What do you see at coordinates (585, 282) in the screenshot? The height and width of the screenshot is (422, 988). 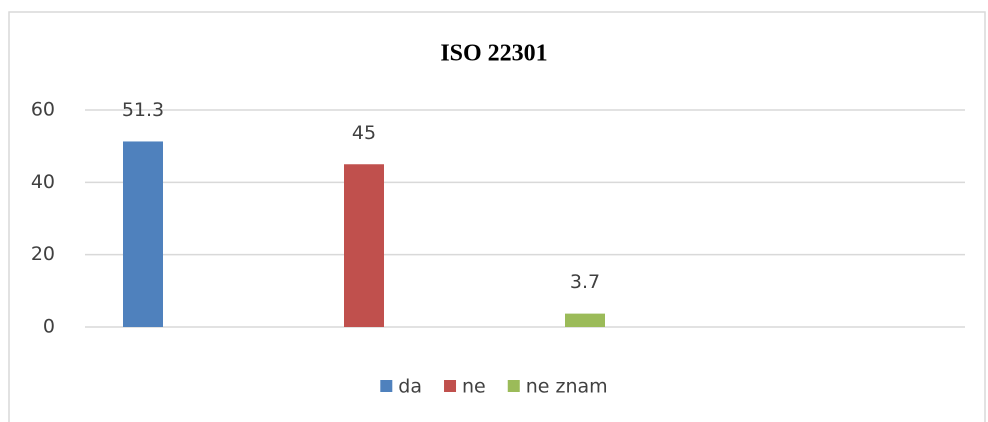 I see `data-label: 3.7` at bounding box center [585, 282].